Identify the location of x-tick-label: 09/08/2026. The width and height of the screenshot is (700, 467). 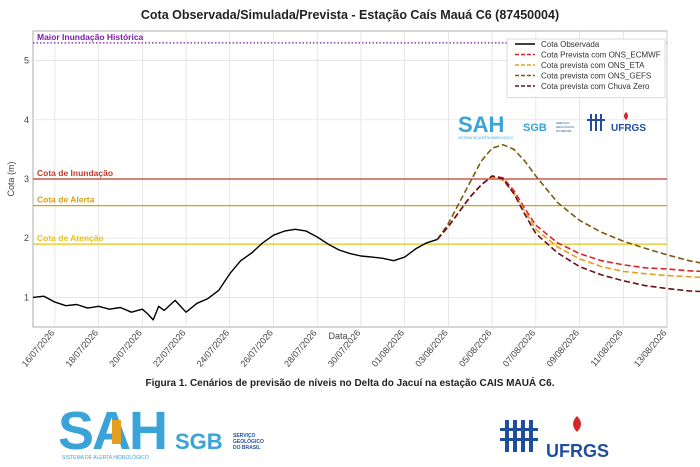
(562, 348).